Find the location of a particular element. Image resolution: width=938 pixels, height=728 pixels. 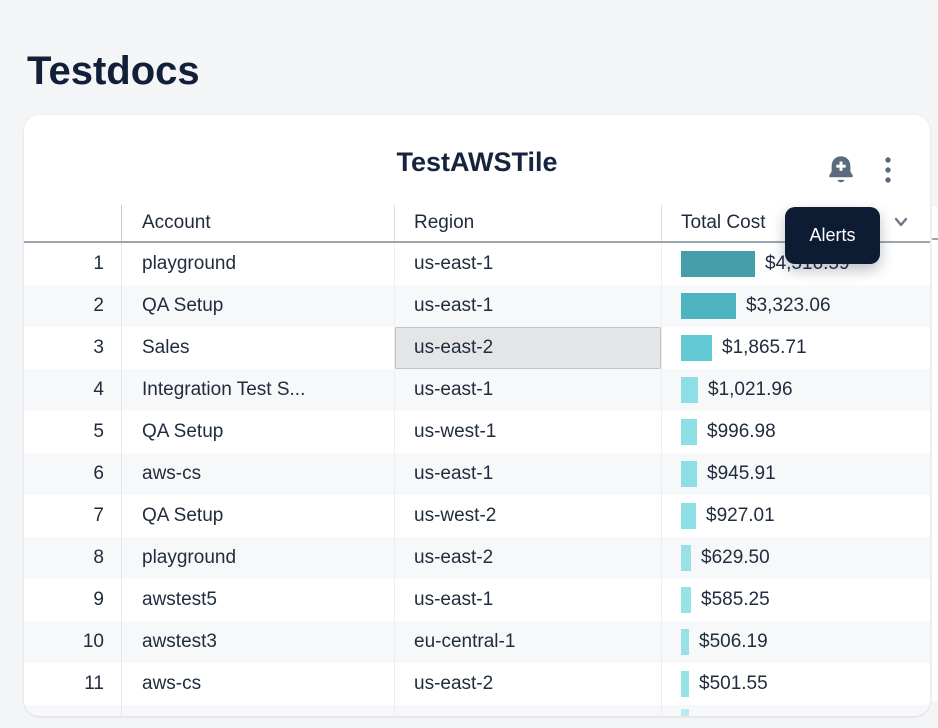

cost-value: $1,865.71 is located at coordinates (764, 347).